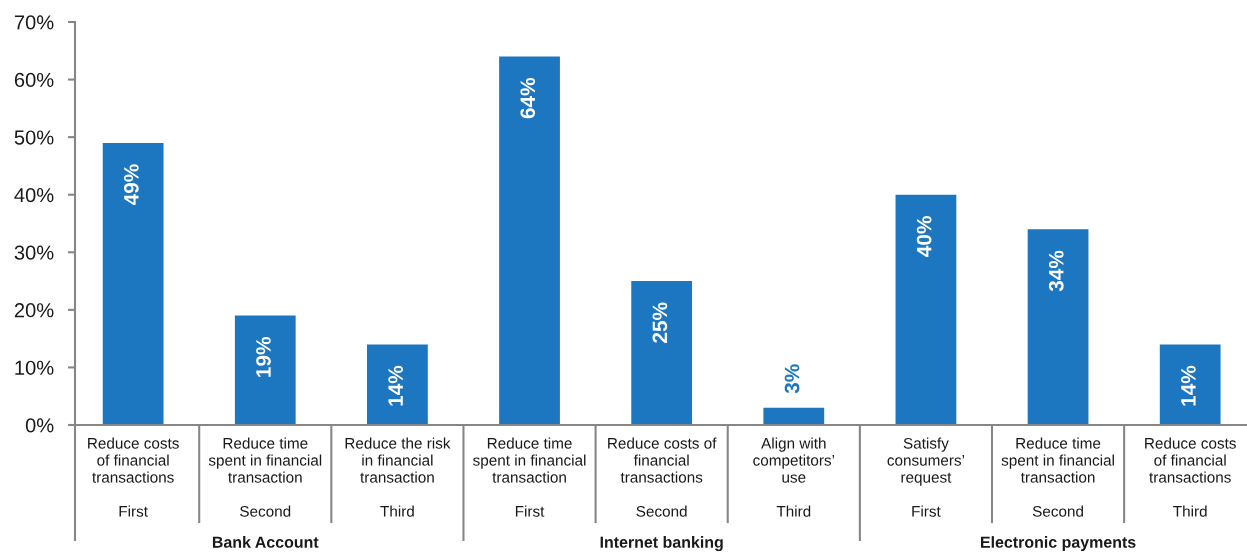  I want to click on data-label: 40%, so click(924, 236).